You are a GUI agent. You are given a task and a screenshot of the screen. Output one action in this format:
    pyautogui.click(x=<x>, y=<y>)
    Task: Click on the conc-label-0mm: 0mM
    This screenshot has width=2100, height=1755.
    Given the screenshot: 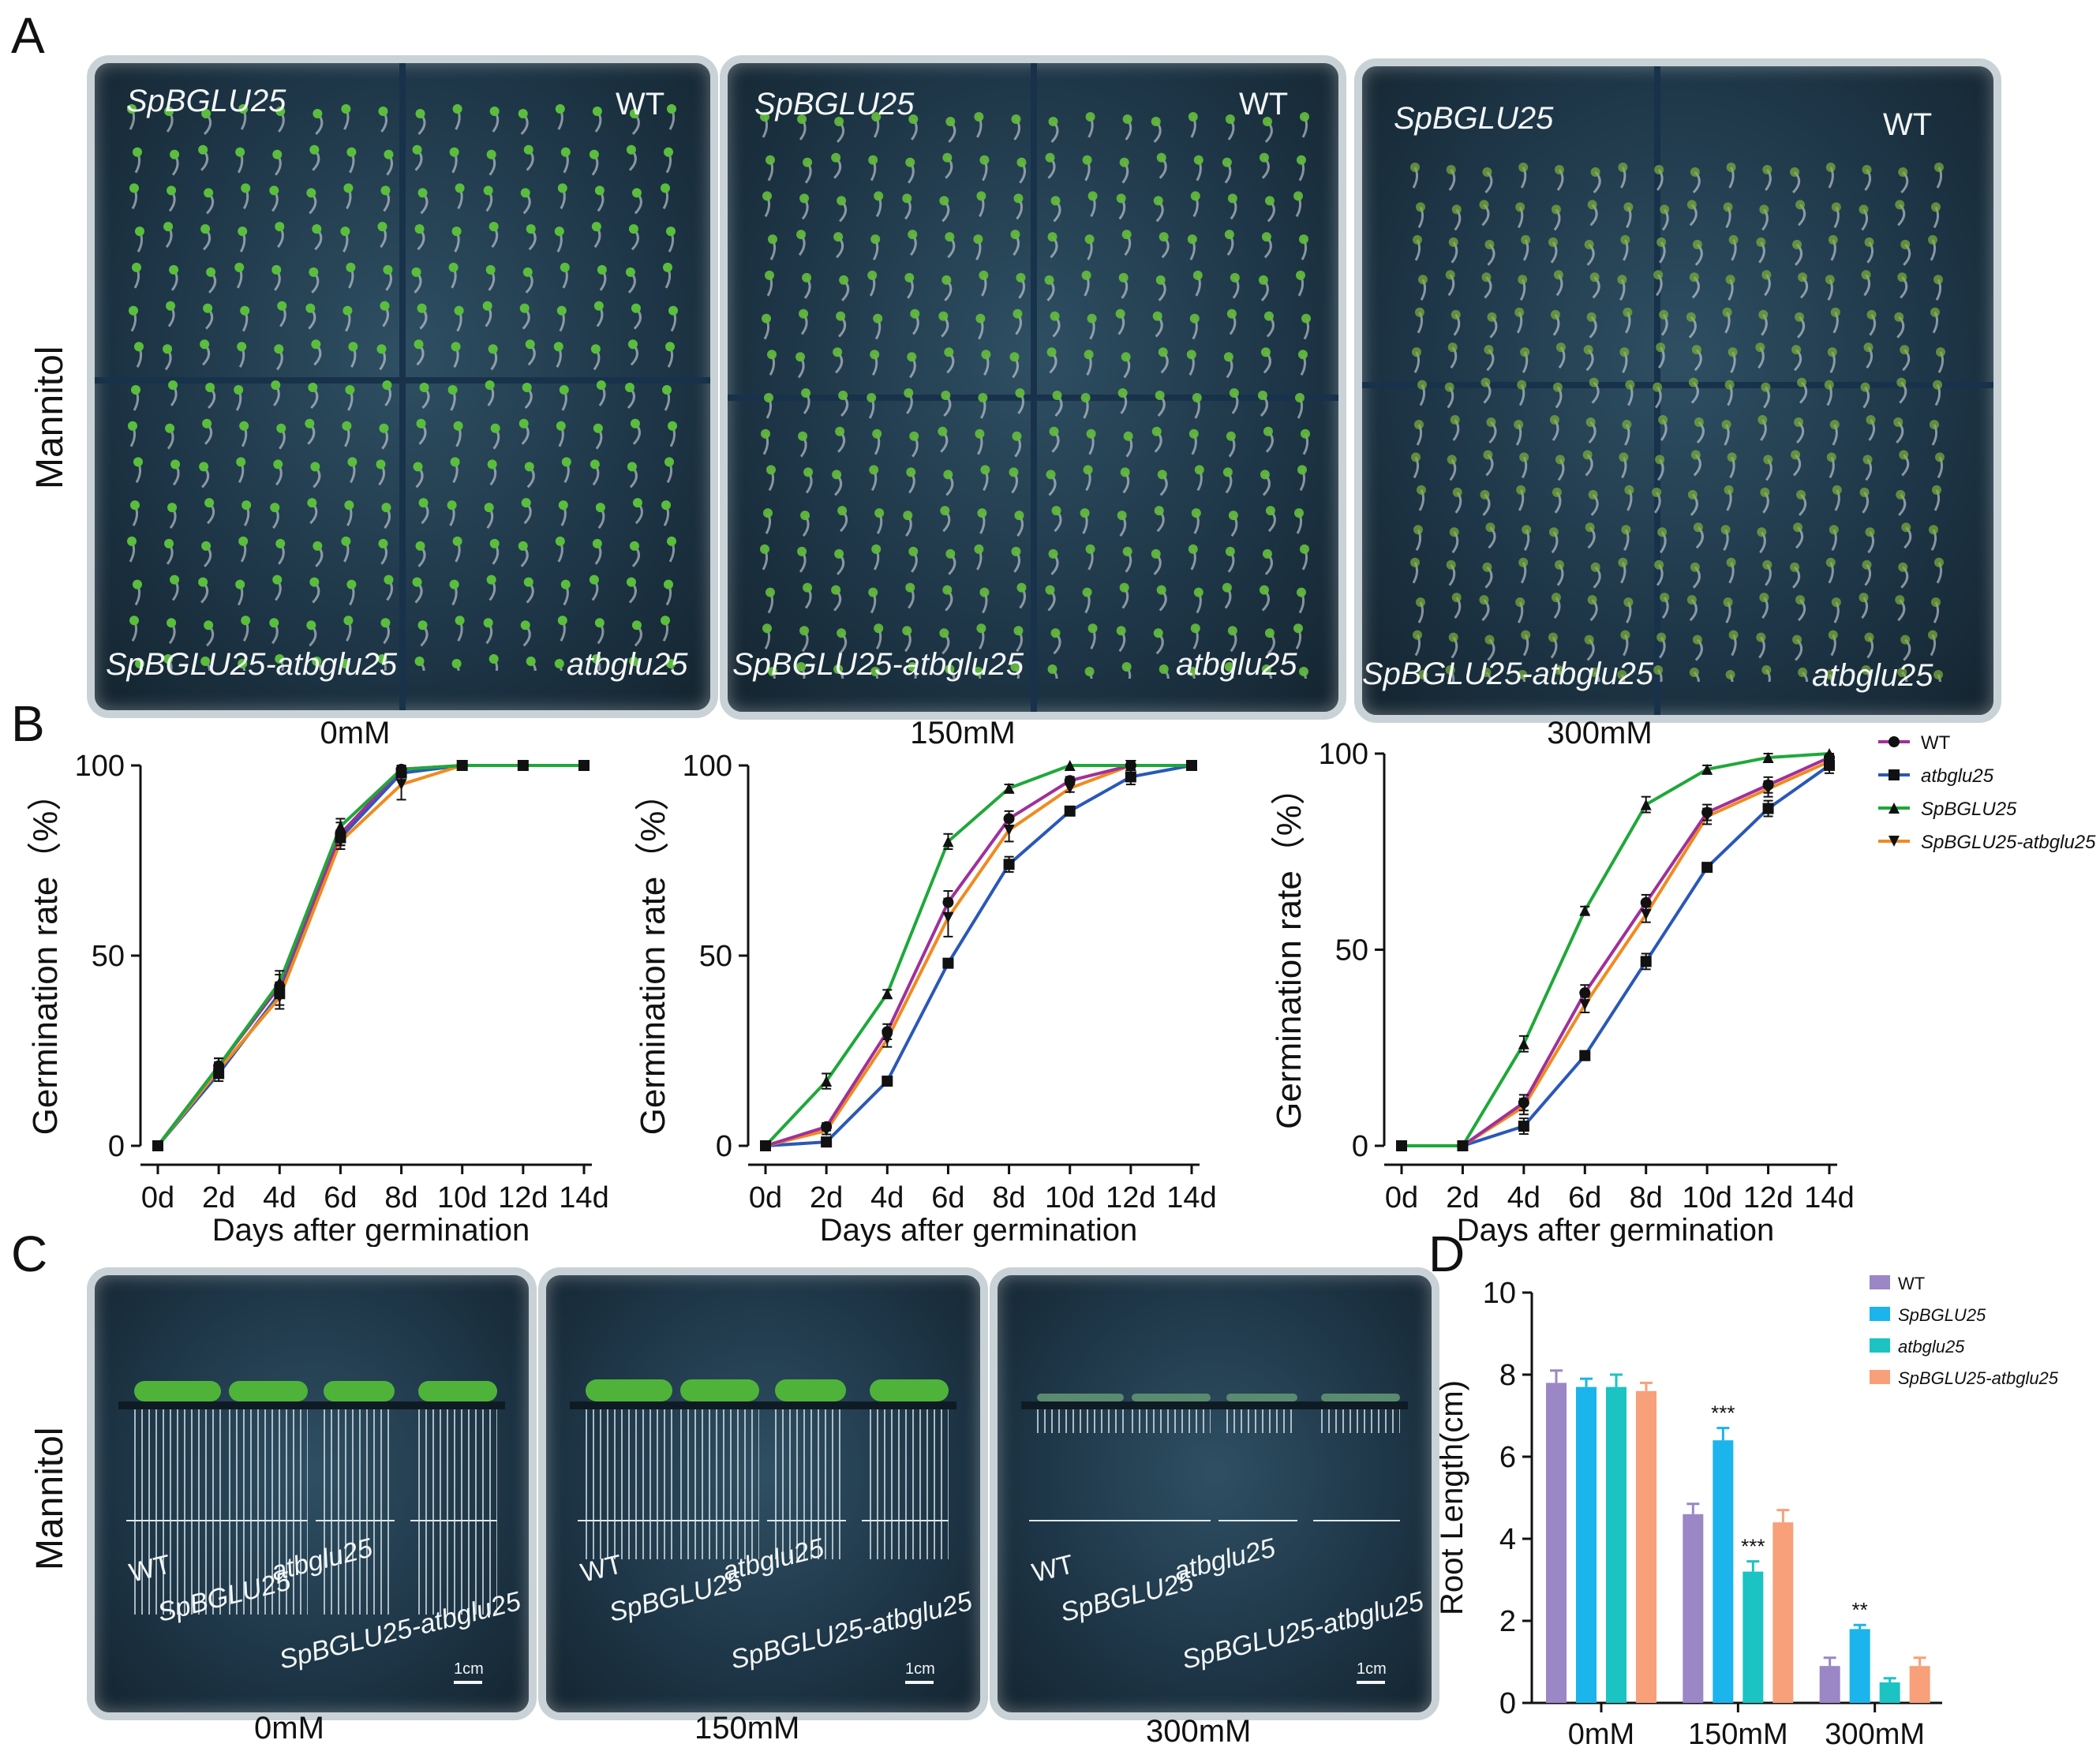 What is the action you would take?
    pyautogui.click(x=289, y=1729)
    